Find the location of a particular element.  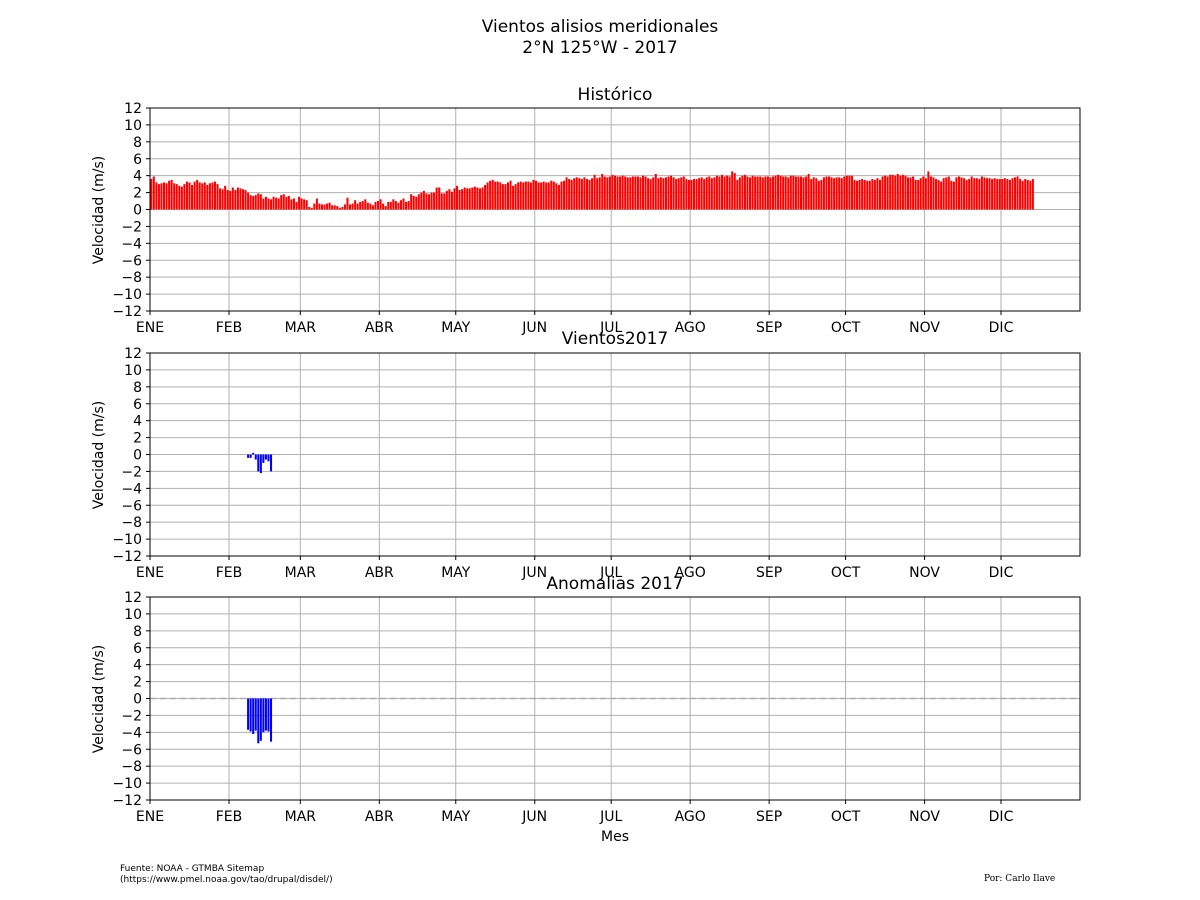

x-tick-label: FEB is located at coordinates (229, 817).